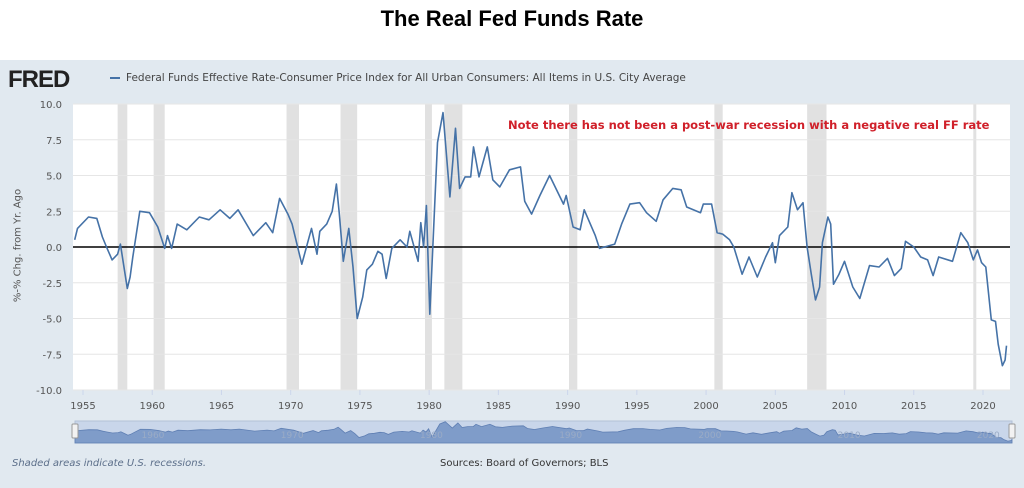 The image size is (1024, 488). I want to click on navigator-area, so click(543, 432).